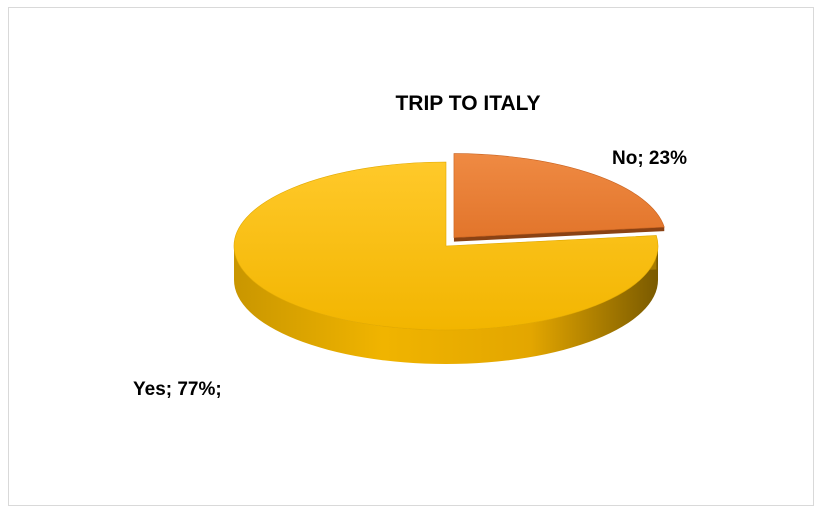  I want to click on pie-slice-yes-side, so click(446, 305).